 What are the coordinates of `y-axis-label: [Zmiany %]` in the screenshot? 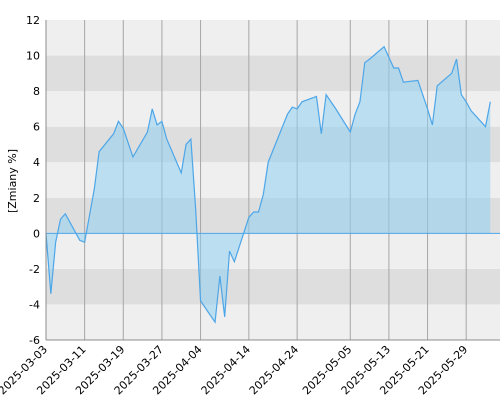 It's located at (12, 181).